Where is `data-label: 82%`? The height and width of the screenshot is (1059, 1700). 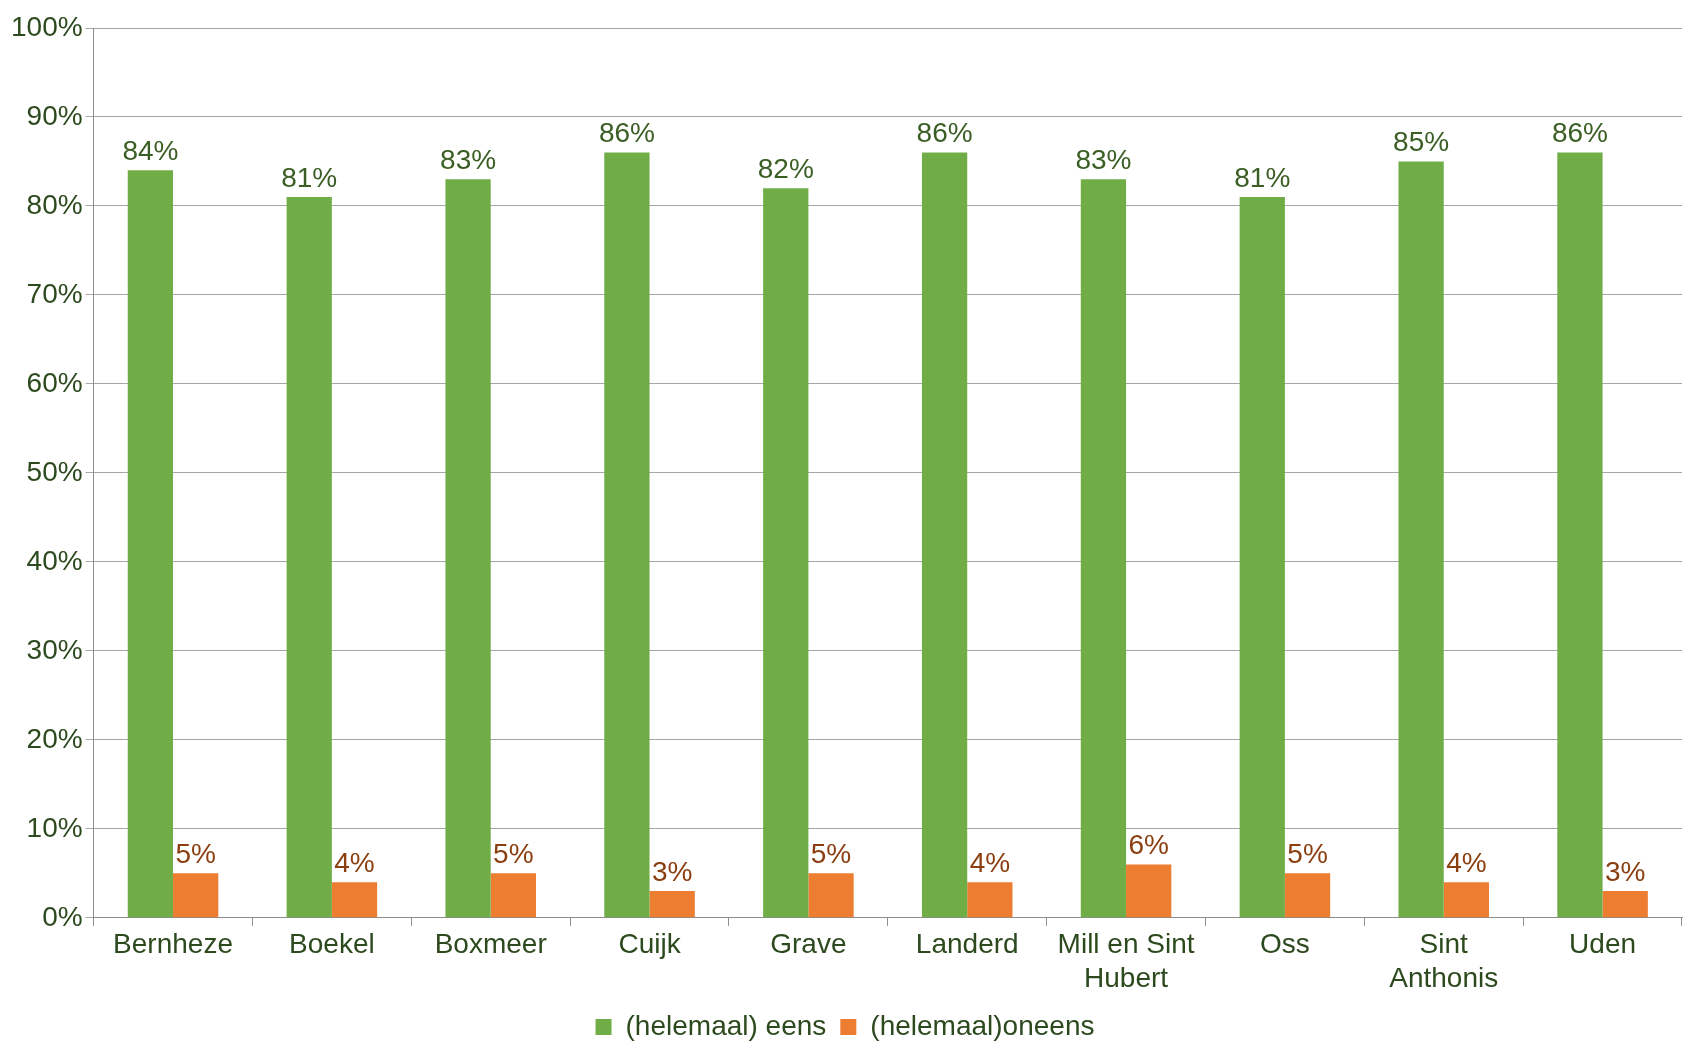
data-label: 82% is located at coordinates (785, 168).